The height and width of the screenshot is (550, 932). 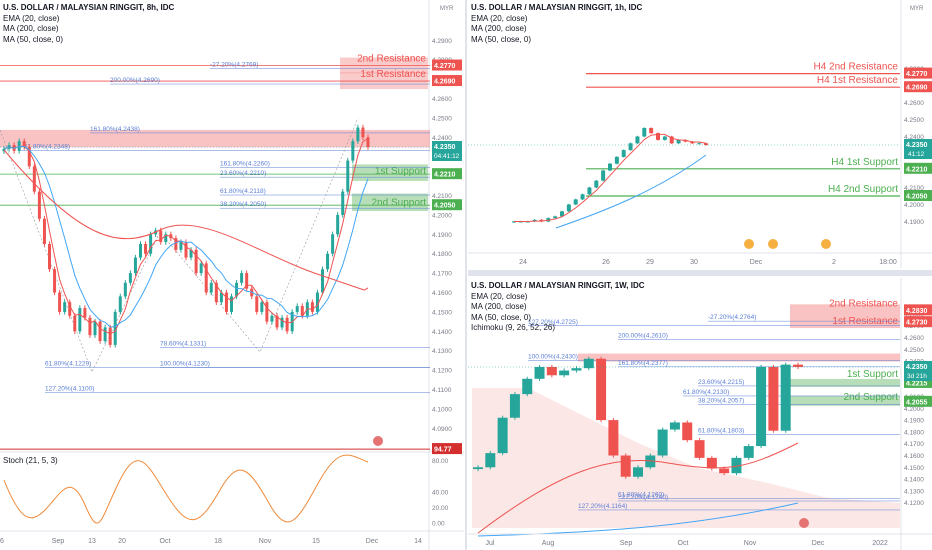 What do you see at coordinates (700, 273) in the screenshot?
I see `panel-divider-horizontal` at bounding box center [700, 273].